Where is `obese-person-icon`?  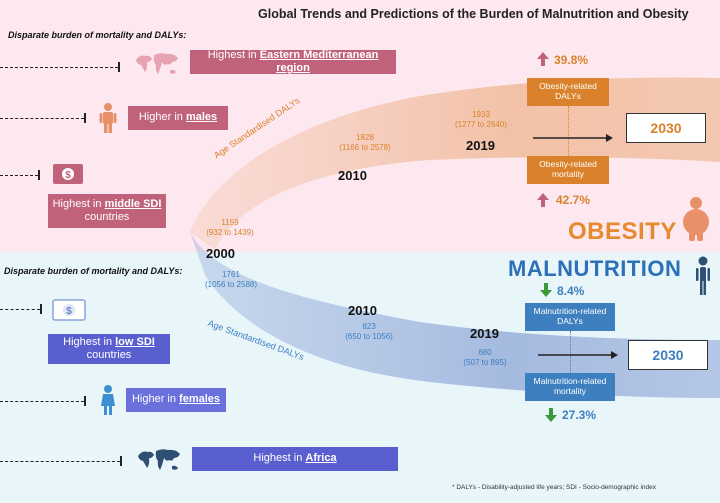 obese-person-icon is located at coordinates (696, 219).